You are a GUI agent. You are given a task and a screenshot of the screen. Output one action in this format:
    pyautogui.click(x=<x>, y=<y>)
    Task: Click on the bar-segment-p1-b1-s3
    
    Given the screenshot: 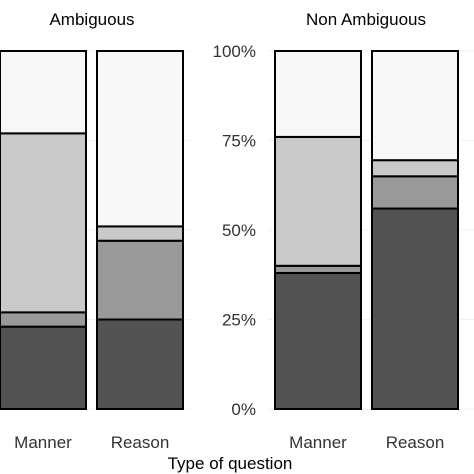 What is the action you would take?
    pyautogui.click(x=415, y=106)
    